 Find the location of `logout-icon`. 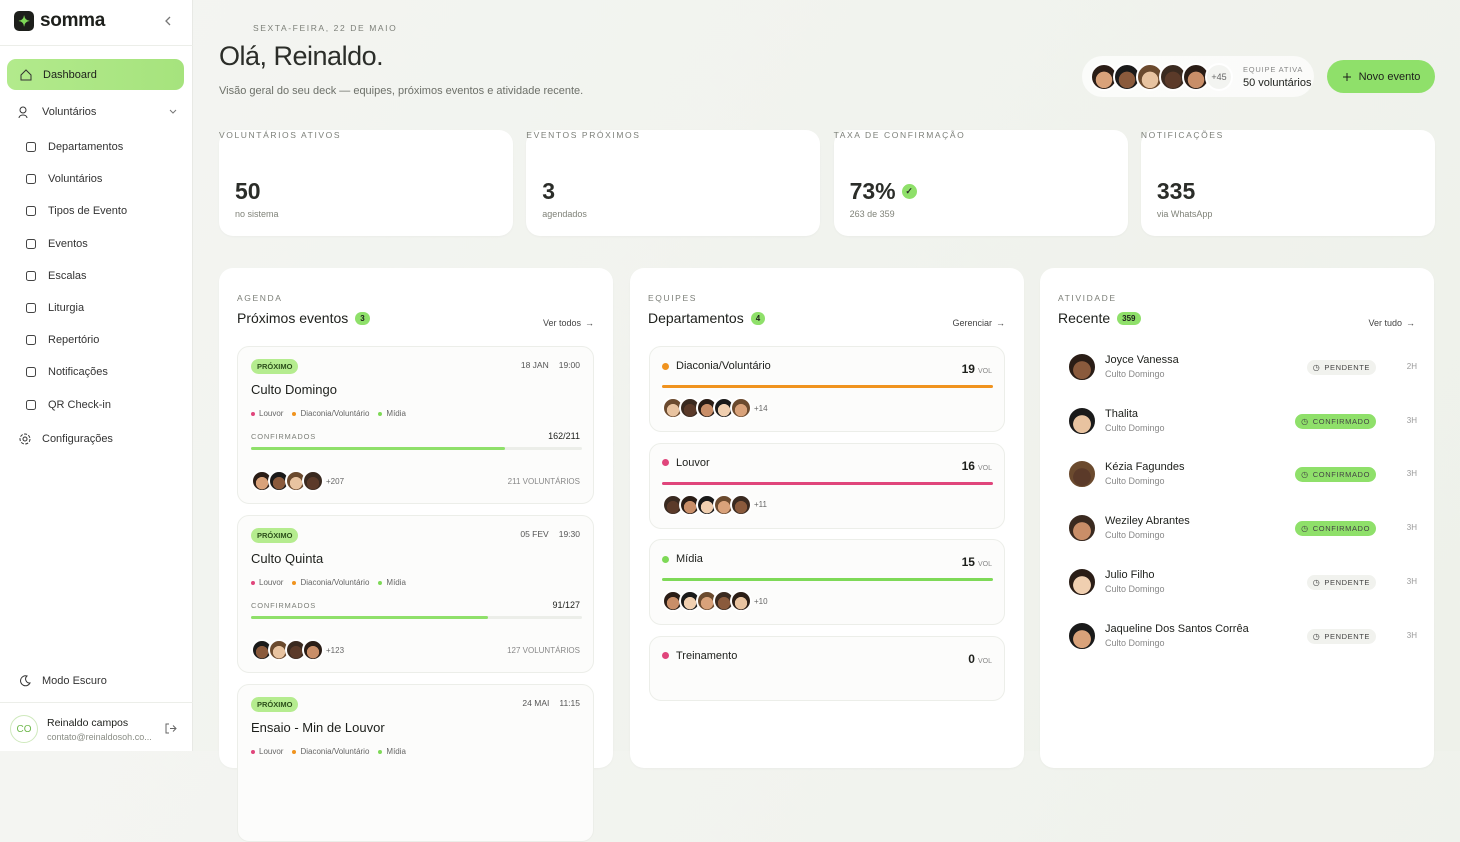

logout-icon is located at coordinates (170, 728).